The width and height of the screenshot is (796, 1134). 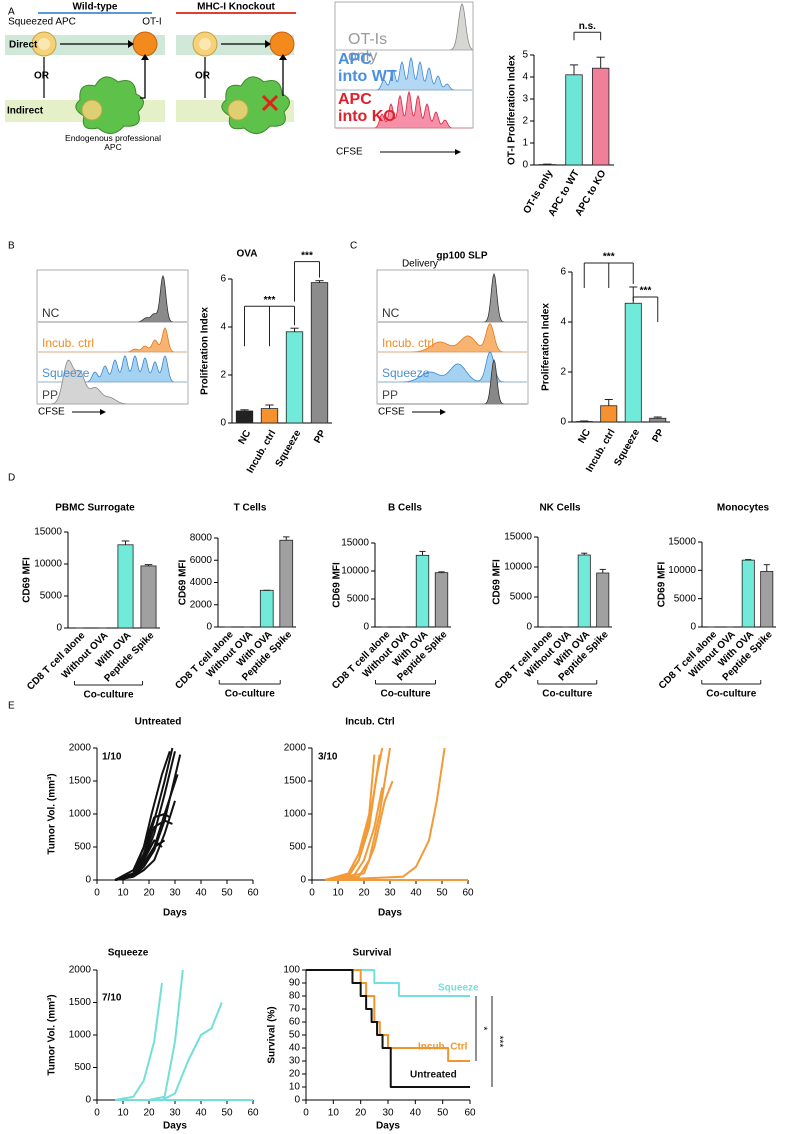 What do you see at coordinates (470, 1113) in the screenshot?
I see `x-tick-label: 60` at bounding box center [470, 1113].